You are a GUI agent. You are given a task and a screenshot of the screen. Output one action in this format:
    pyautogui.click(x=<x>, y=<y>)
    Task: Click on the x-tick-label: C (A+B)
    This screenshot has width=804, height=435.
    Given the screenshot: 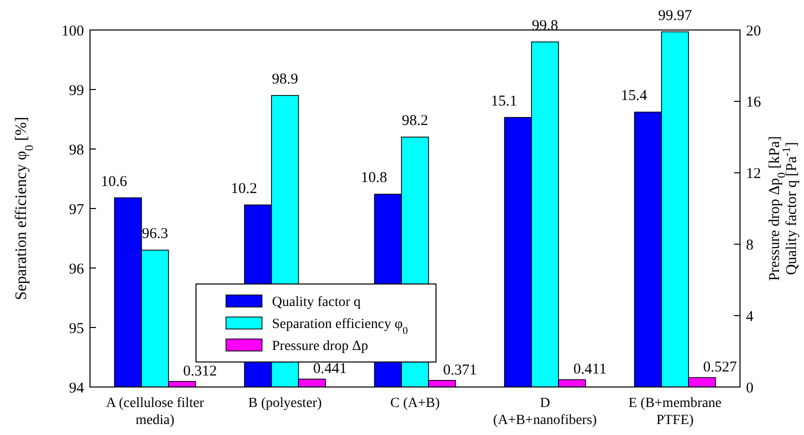 What is the action you would take?
    pyautogui.click(x=415, y=403)
    